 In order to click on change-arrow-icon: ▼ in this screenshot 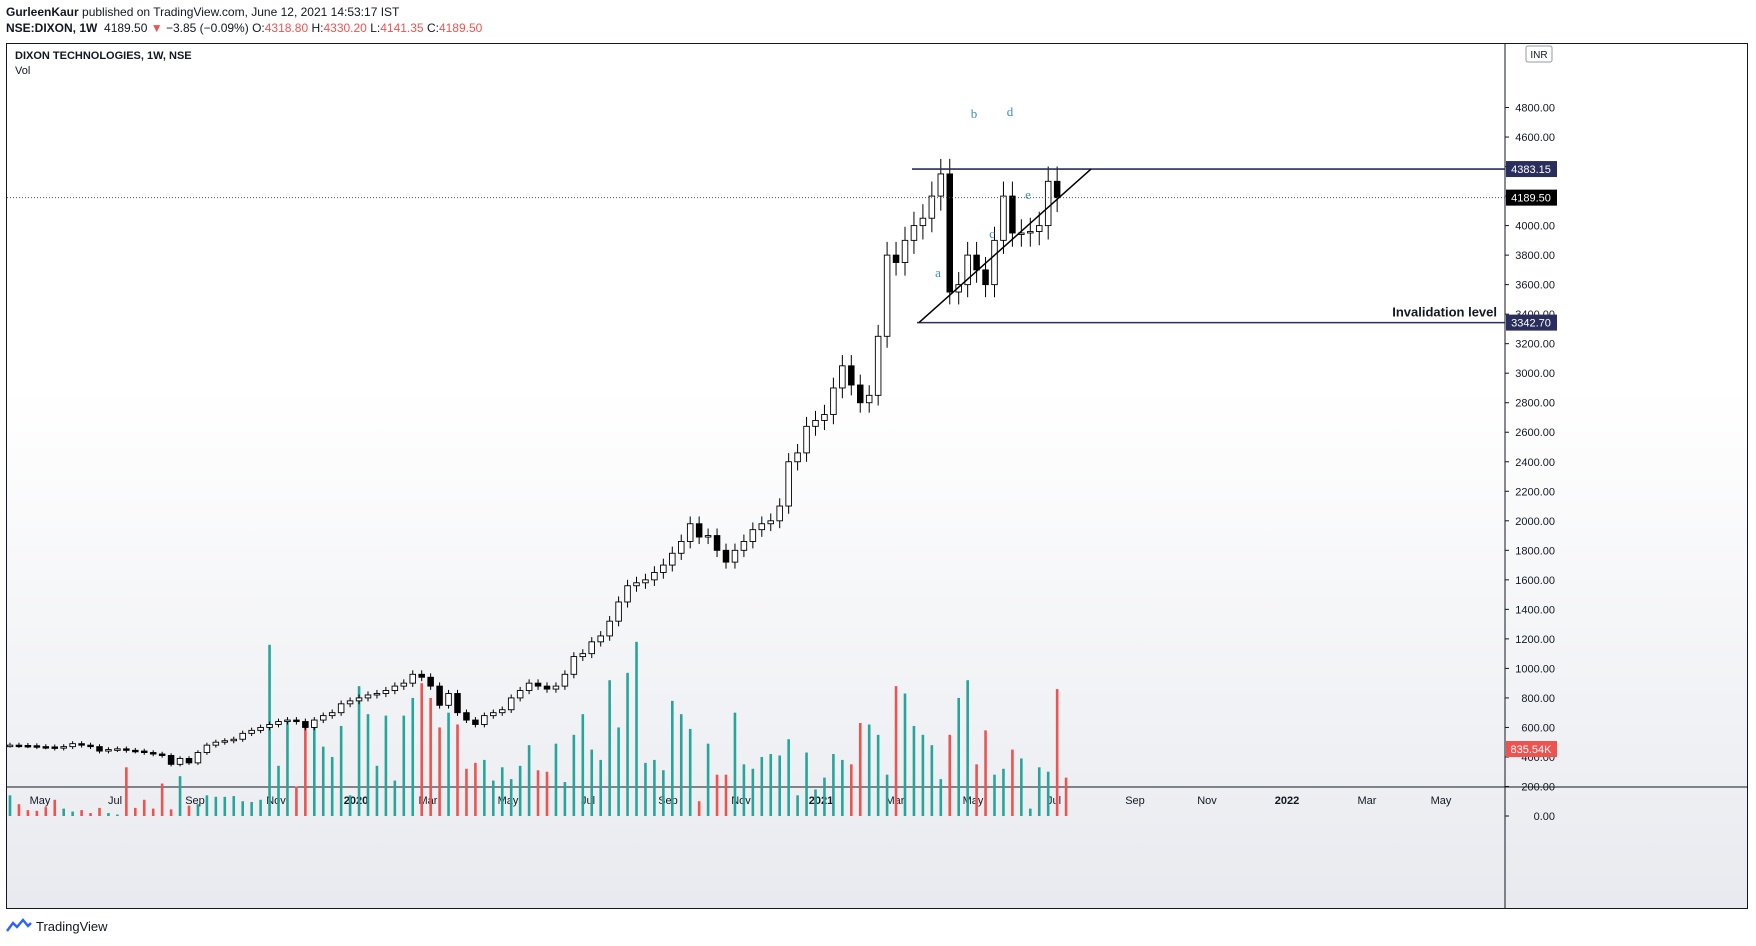, I will do `click(156, 28)`.